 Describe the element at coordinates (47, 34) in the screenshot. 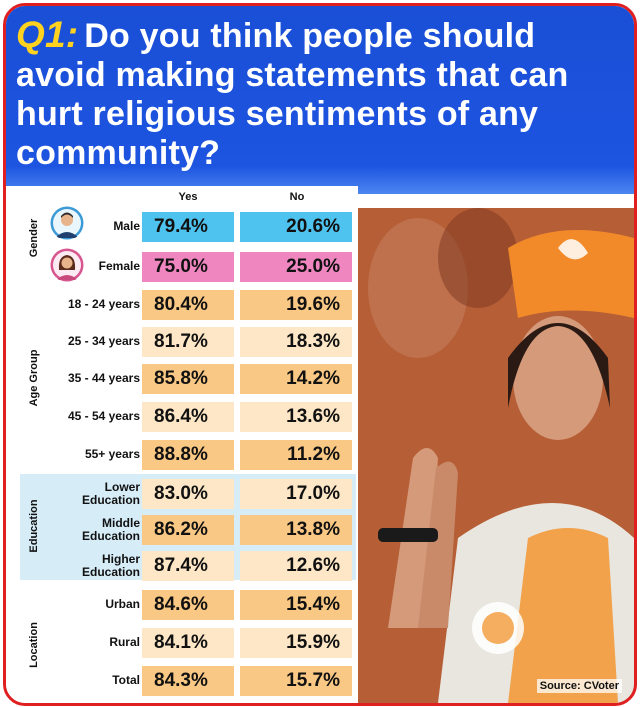

I see `question-number: Q1:` at that location.